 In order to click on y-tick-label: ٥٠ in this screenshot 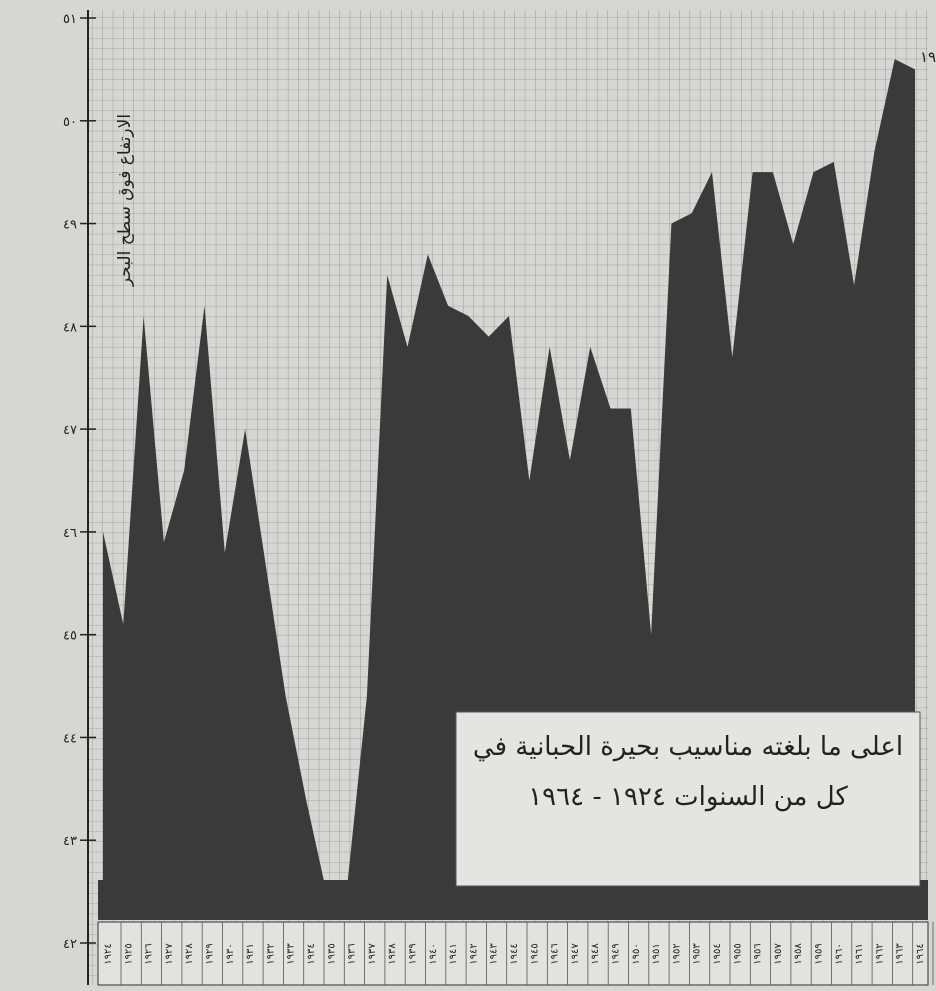, I will do `click(70, 122)`.